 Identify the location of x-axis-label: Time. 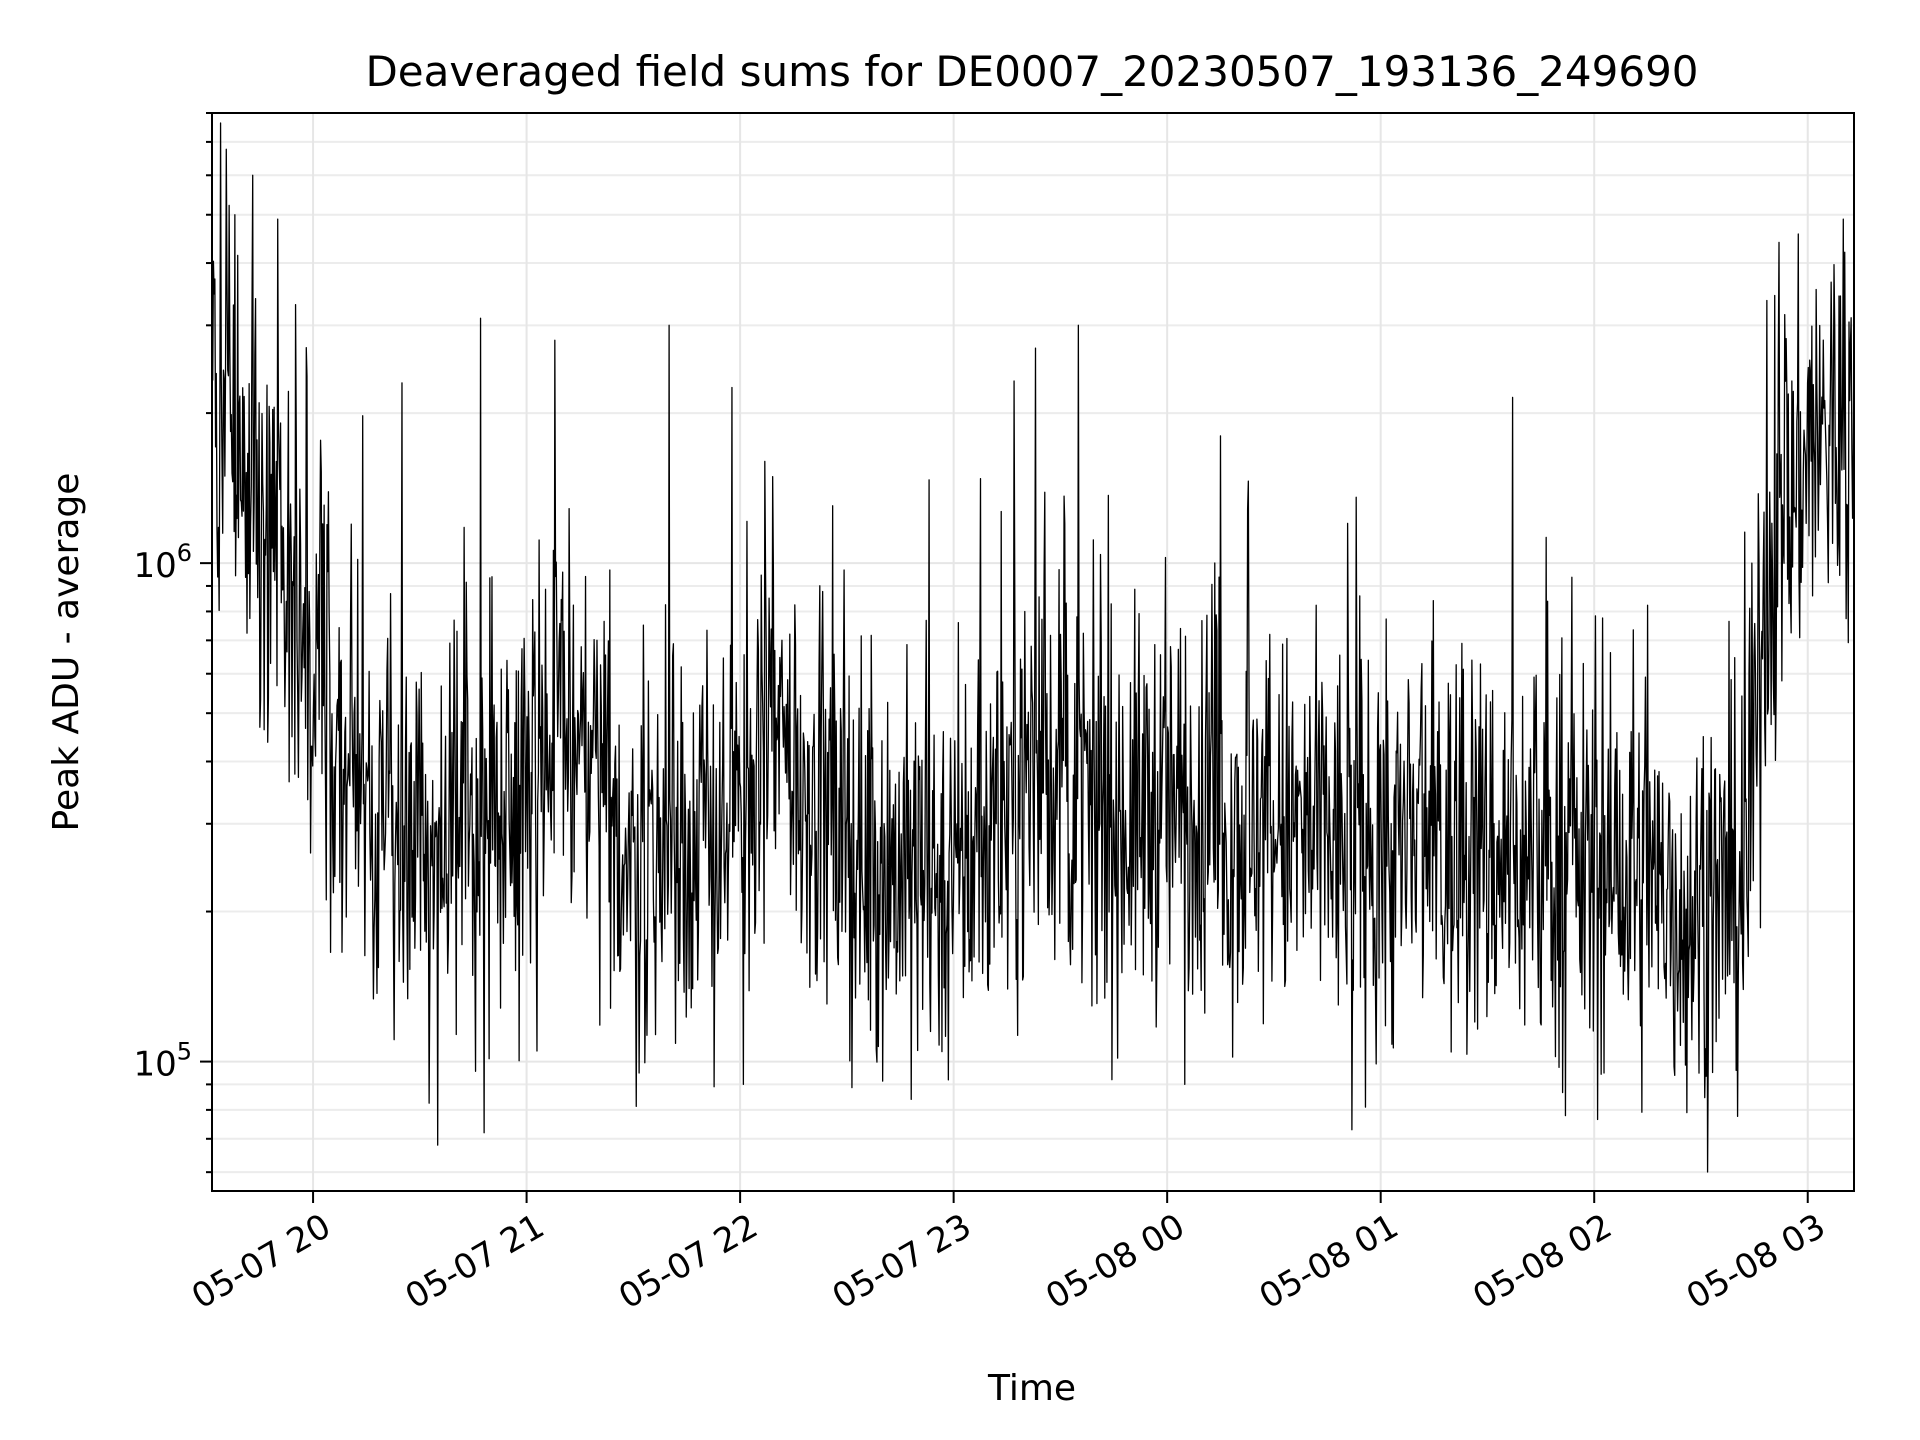
(1031, 1388).